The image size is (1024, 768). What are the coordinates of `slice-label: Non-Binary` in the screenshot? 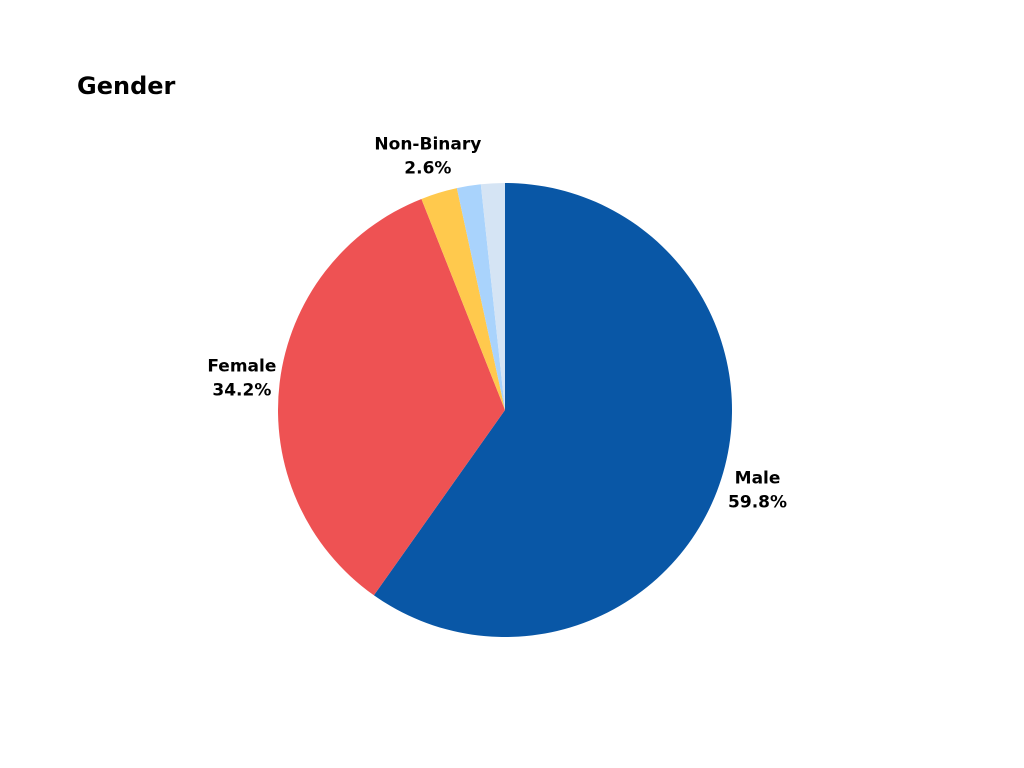 It's located at (427, 144).